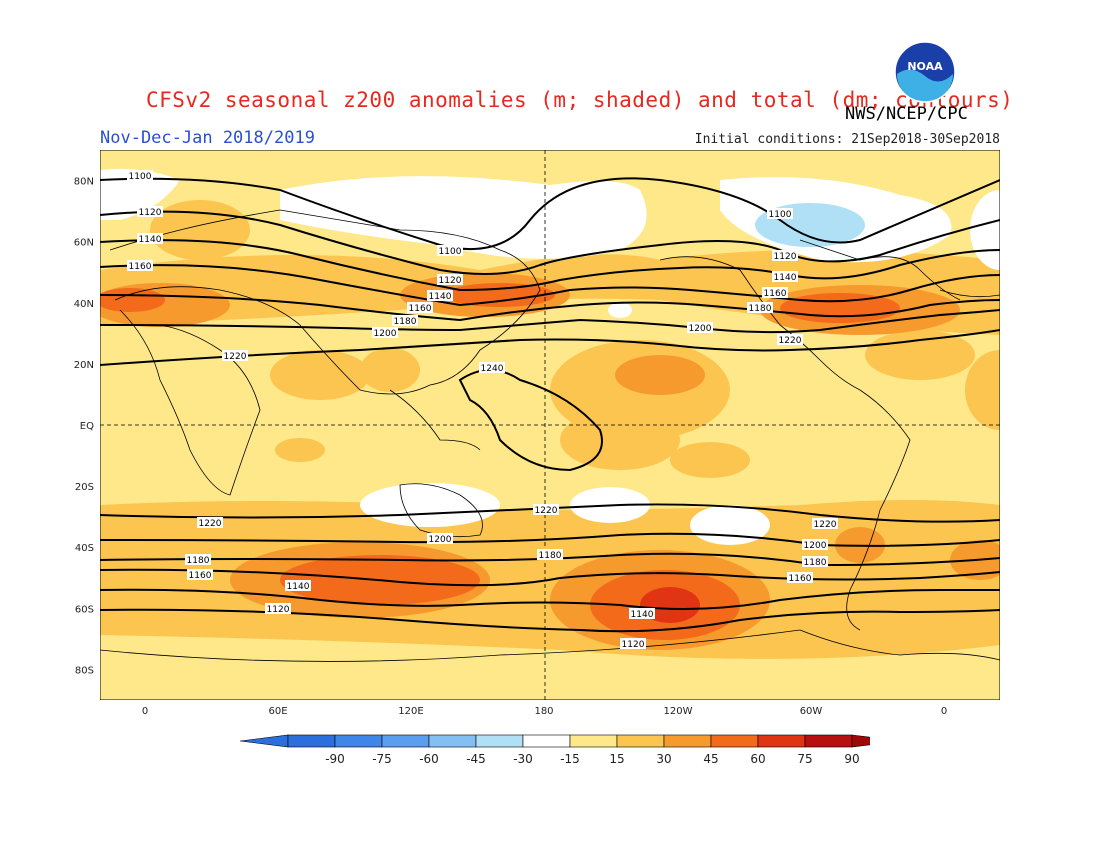  I want to click on lon-tick-label: 120E, so click(410, 711).